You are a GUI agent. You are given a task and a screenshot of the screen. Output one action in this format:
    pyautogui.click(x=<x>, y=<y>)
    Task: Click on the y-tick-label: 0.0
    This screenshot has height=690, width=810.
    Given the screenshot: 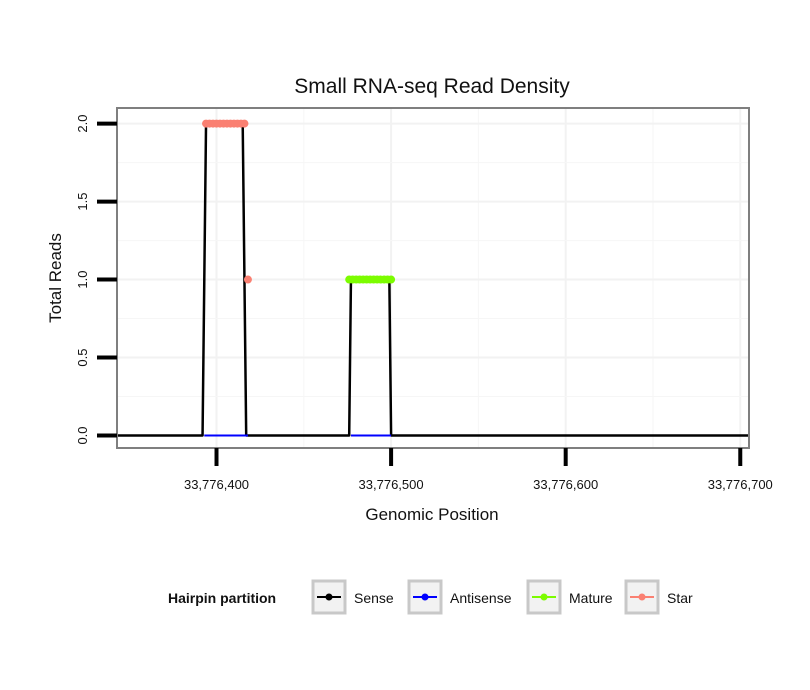 What is the action you would take?
    pyautogui.click(x=82, y=435)
    